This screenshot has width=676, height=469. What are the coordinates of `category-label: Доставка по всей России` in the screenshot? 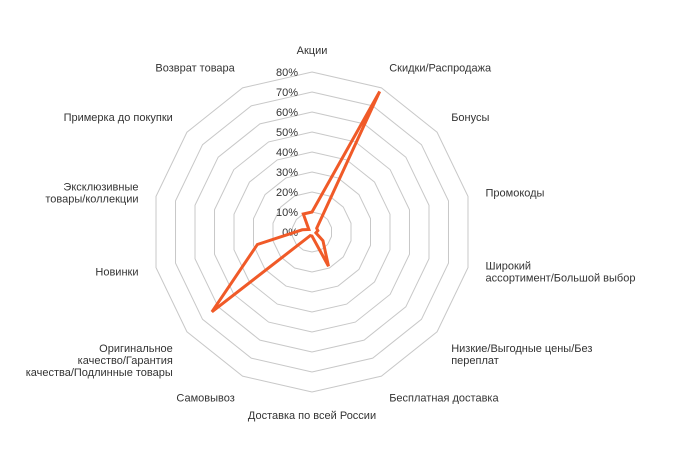 It's located at (312, 416).